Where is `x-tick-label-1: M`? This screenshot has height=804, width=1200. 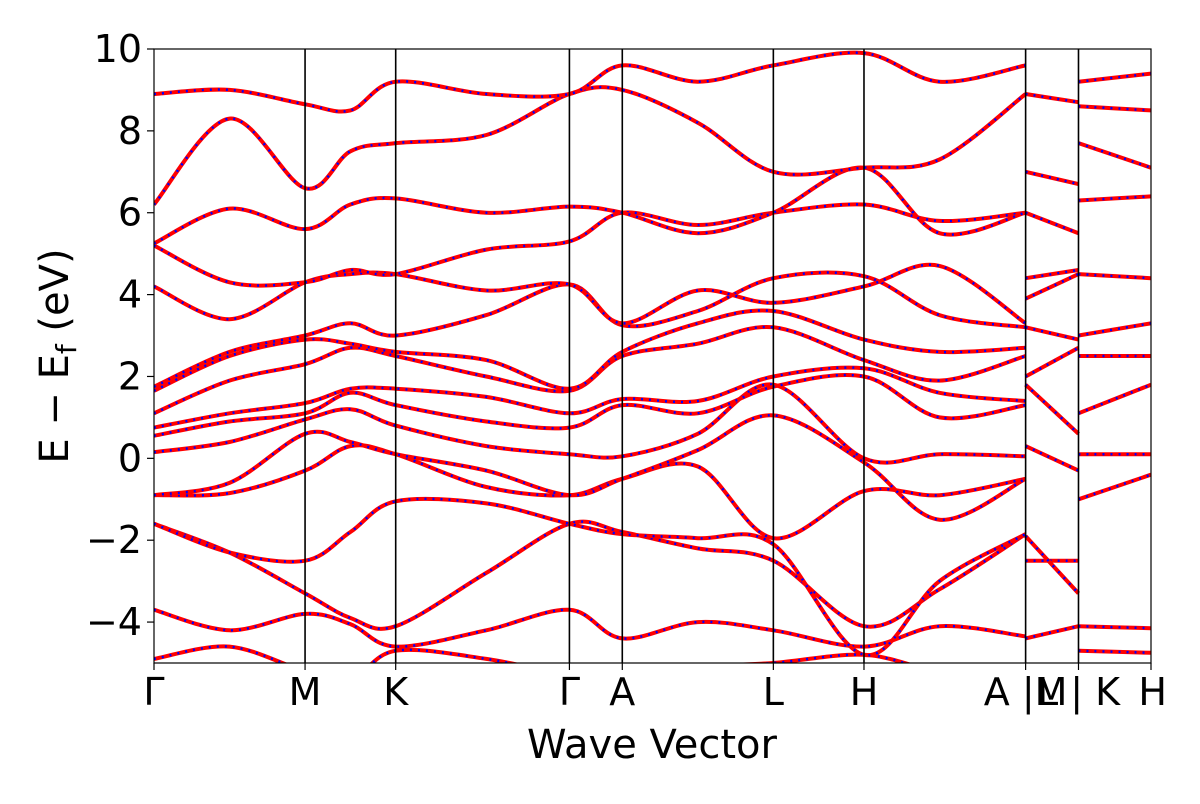
x-tick-label-1: M is located at coordinates (305, 692).